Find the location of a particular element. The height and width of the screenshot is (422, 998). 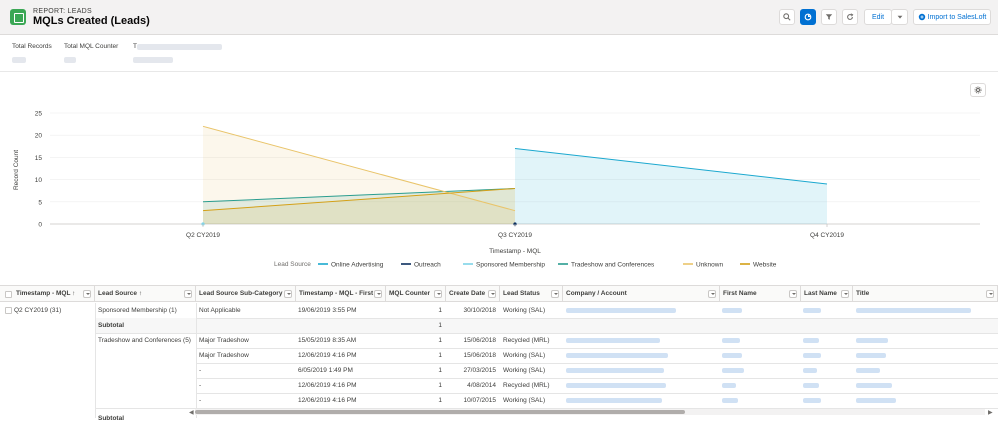

legend-item: Sponsored Membership is located at coordinates (510, 264).